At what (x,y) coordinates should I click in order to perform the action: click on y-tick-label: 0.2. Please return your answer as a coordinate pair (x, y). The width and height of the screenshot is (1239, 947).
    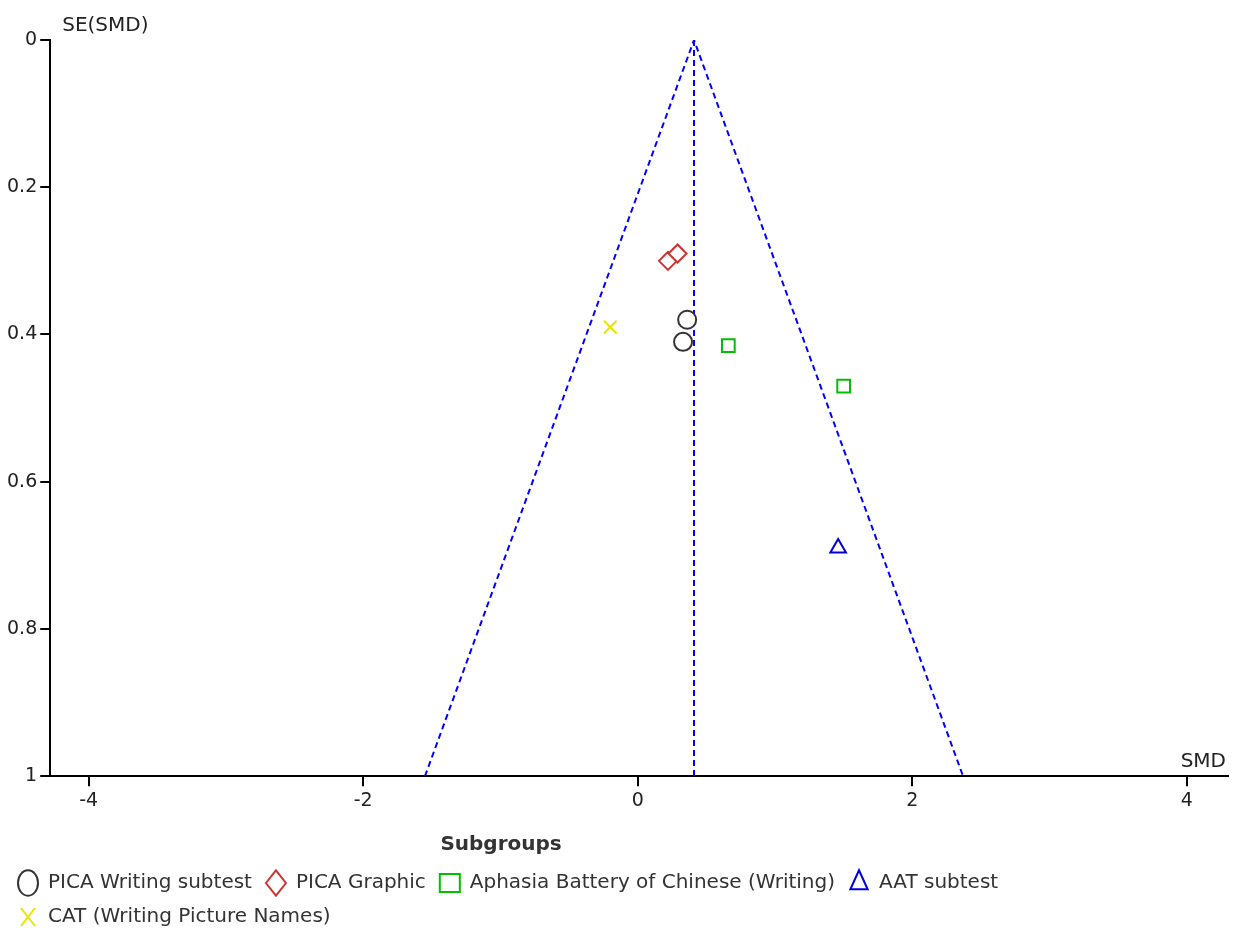
    Looking at the image, I should click on (22, 185).